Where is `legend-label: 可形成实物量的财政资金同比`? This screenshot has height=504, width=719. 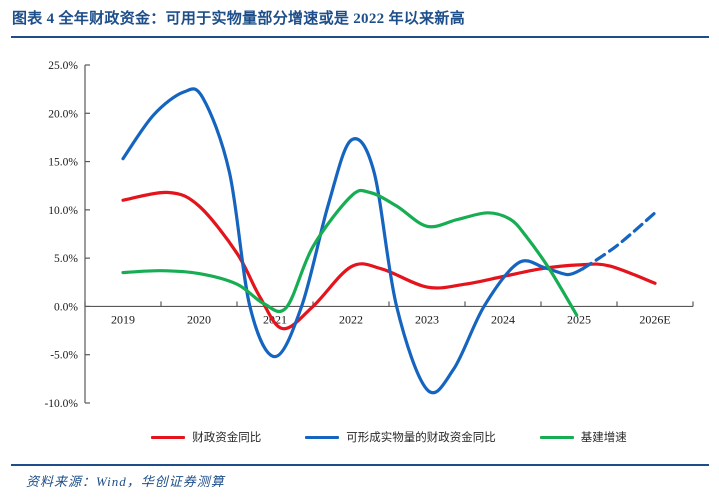 legend-label: 可形成实物量的财政资金同比 is located at coordinates (421, 438).